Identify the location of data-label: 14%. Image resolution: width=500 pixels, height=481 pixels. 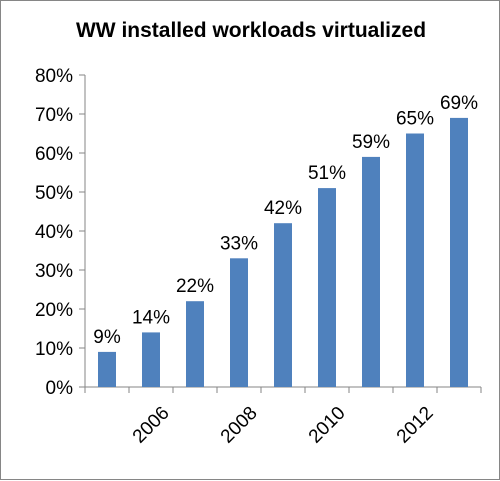
(151, 317).